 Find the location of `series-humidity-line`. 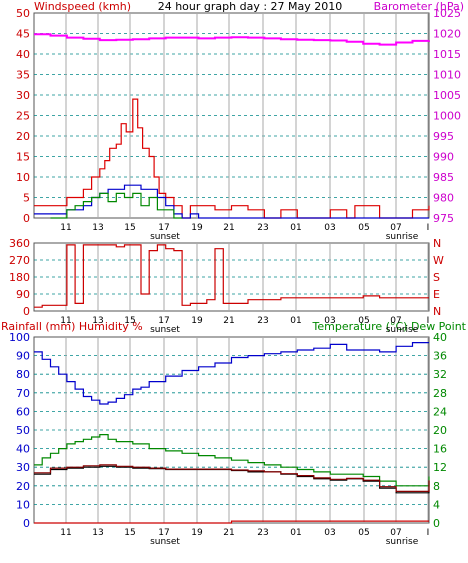

series-humidity-line is located at coordinates (231, 373).